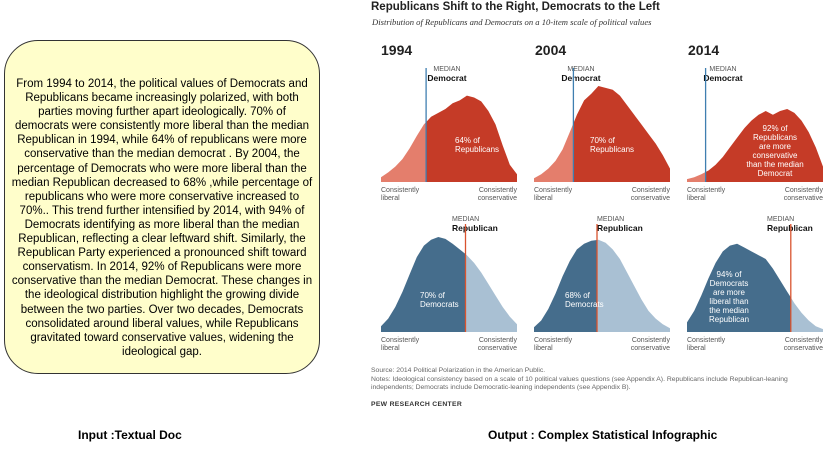 The height and width of the screenshot is (450, 836). What do you see at coordinates (729, 310) in the screenshot?
I see `pct-line: the median` at bounding box center [729, 310].